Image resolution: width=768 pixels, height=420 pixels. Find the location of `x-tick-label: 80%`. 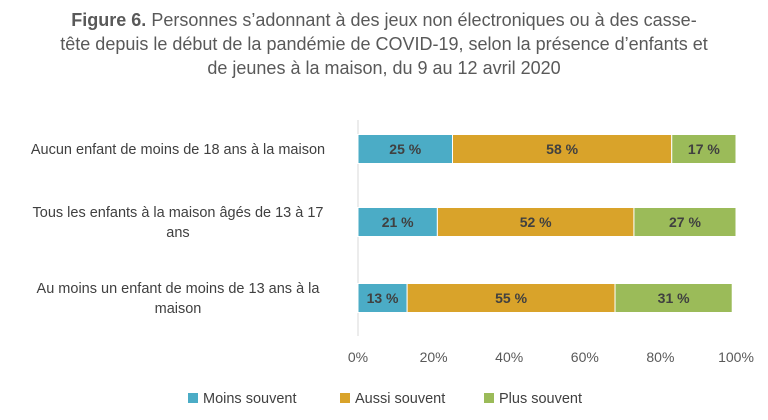

x-tick-label: 80% is located at coordinates (660, 357).